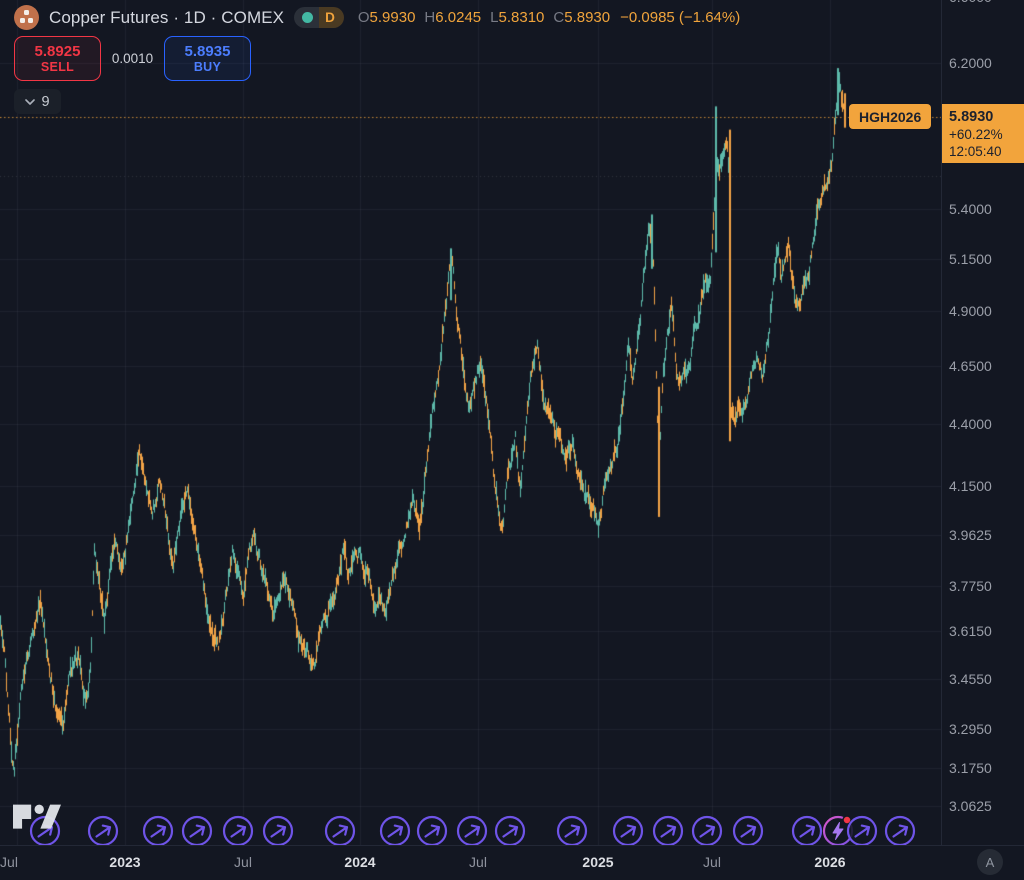 The height and width of the screenshot is (880, 1024). What do you see at coordinates (970, 208) in the screenshot?
I see `price-tick-label: 5.4000` at bounding box center [970, 208].